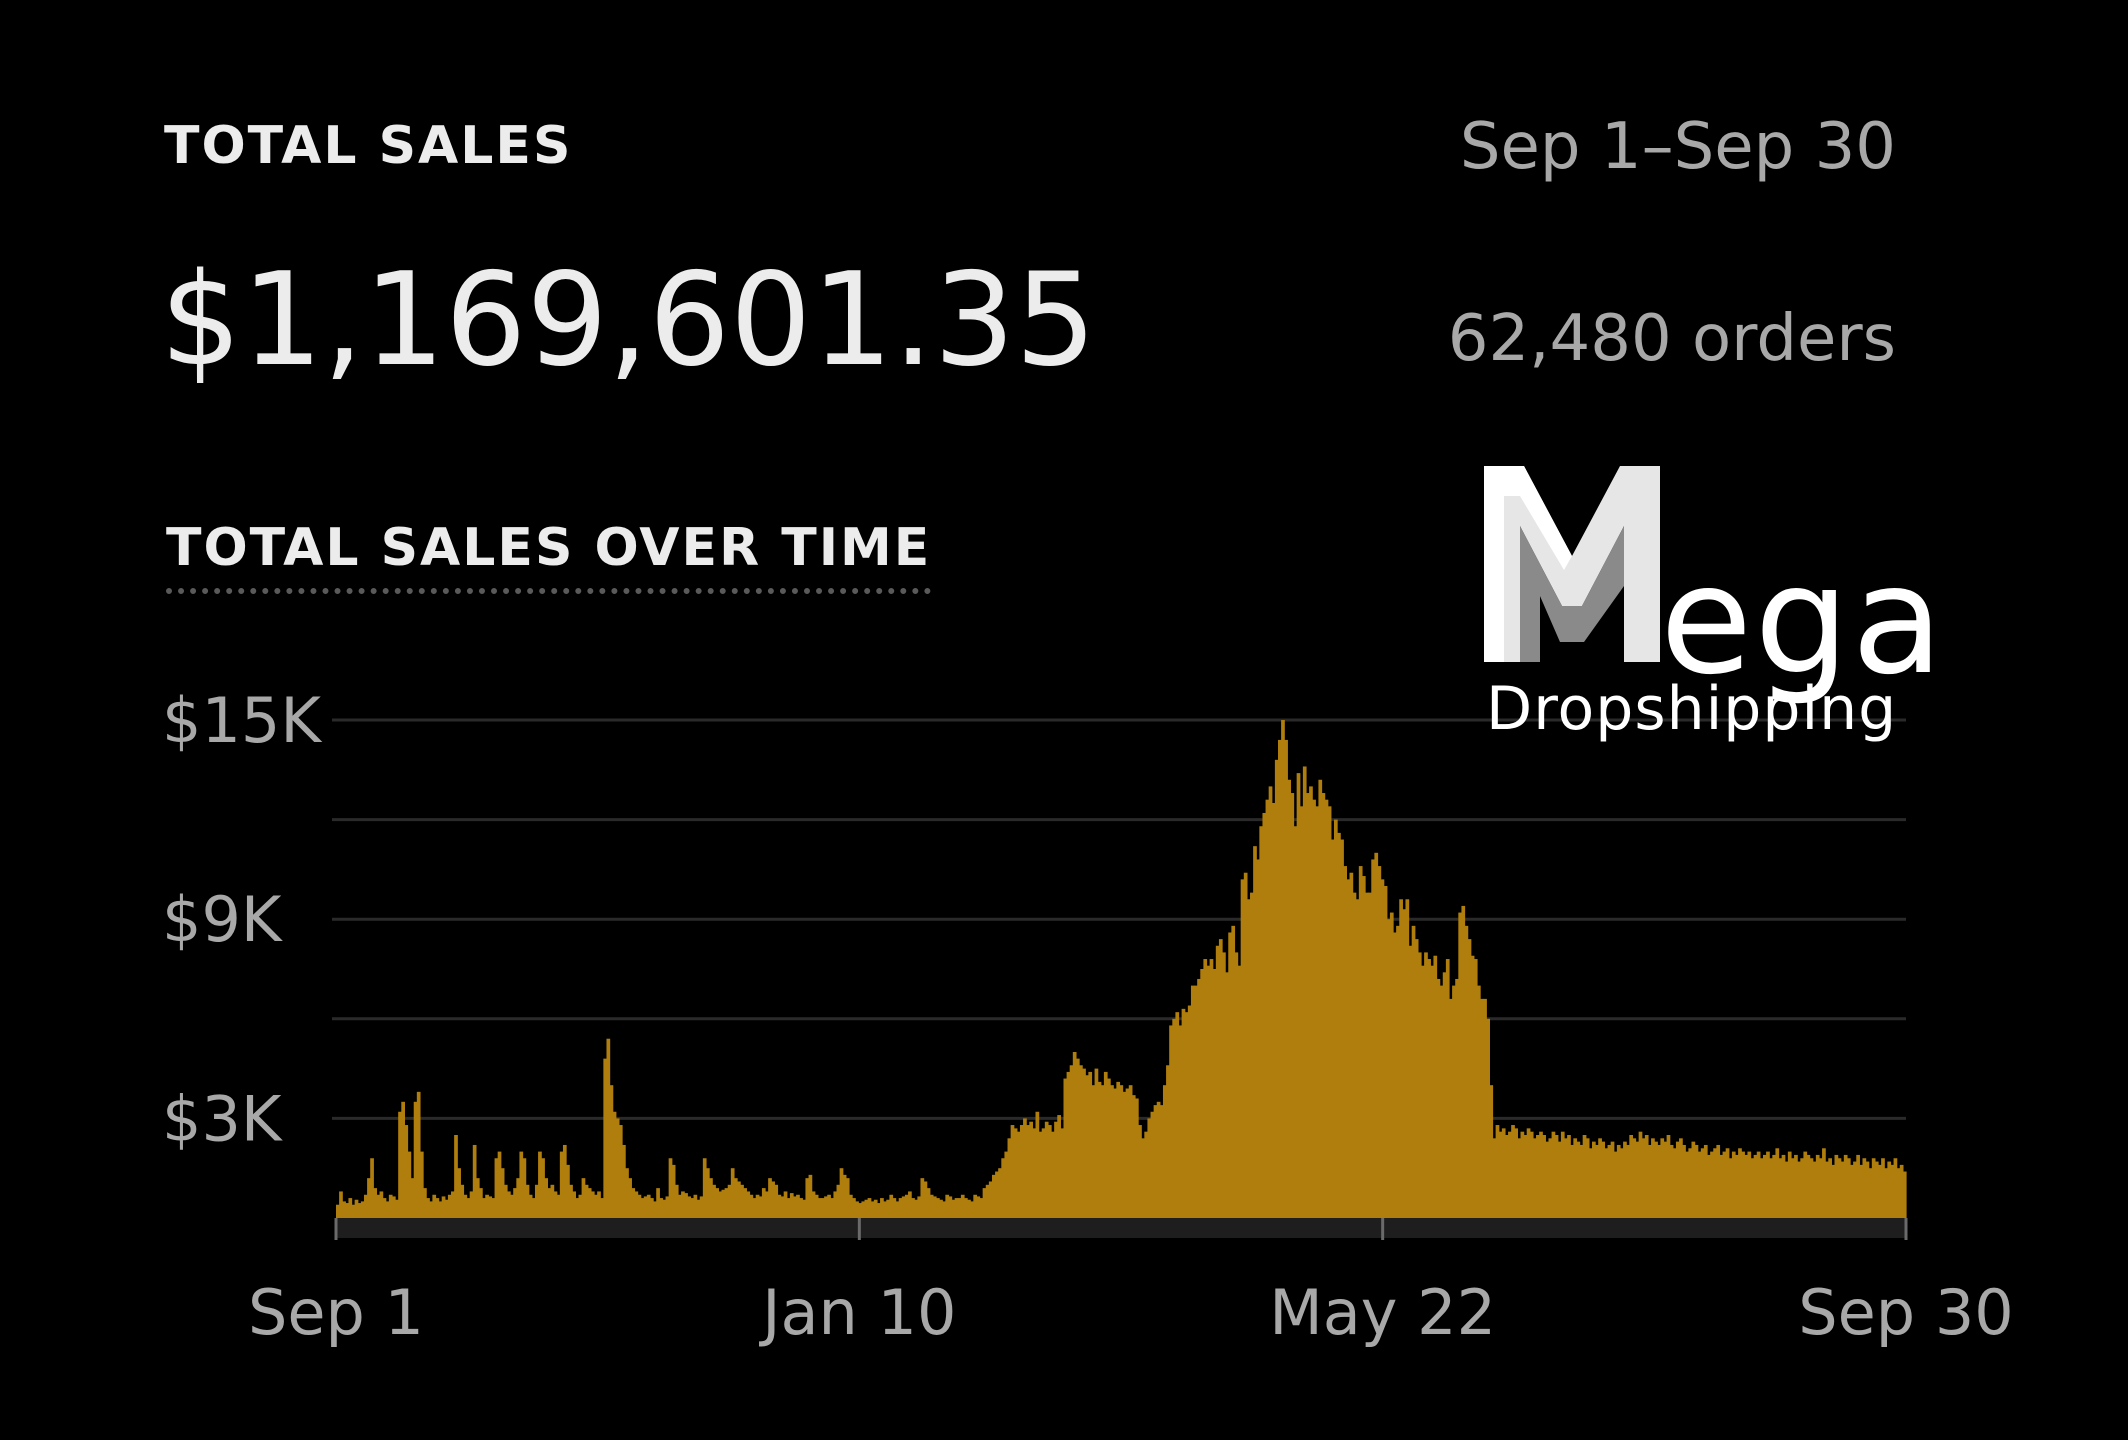  Describe the element at coordinates (1677, 147) in the screenshot. I see `date-range: Sep 1–Sep 30` at that location.